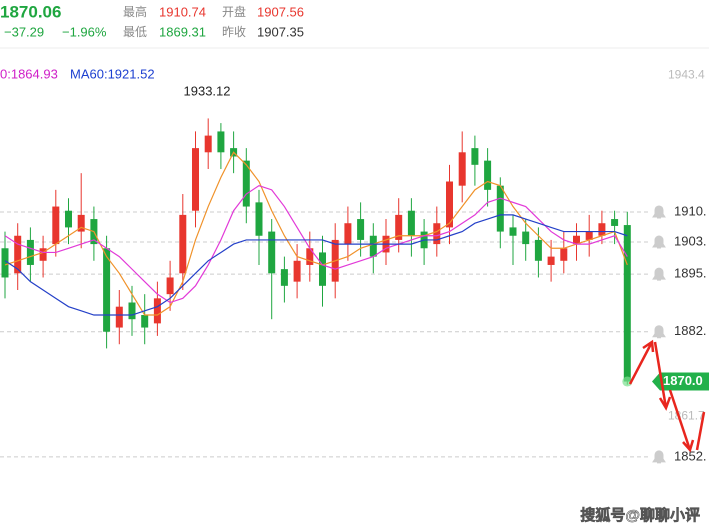 The image size is (709, 532). Describe the element at coordinates (234, 11) in the screenshot. I see `open-label: 开盘` at that location.